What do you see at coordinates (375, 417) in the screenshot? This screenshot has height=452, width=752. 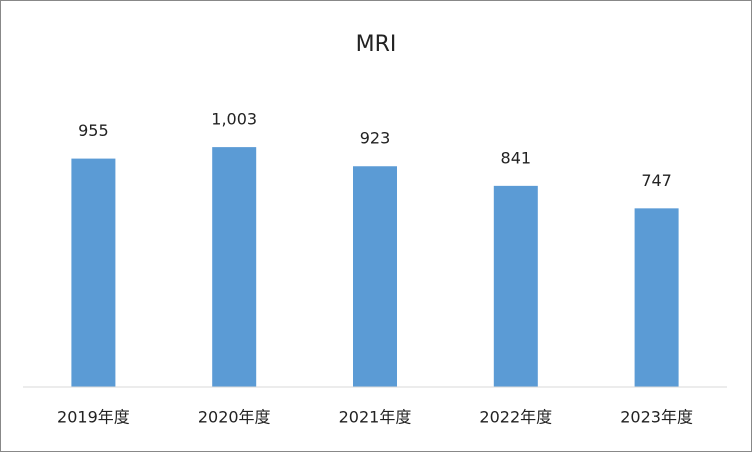 I see `x-tick-label: 2021年度` at bounding box center [375, 417].